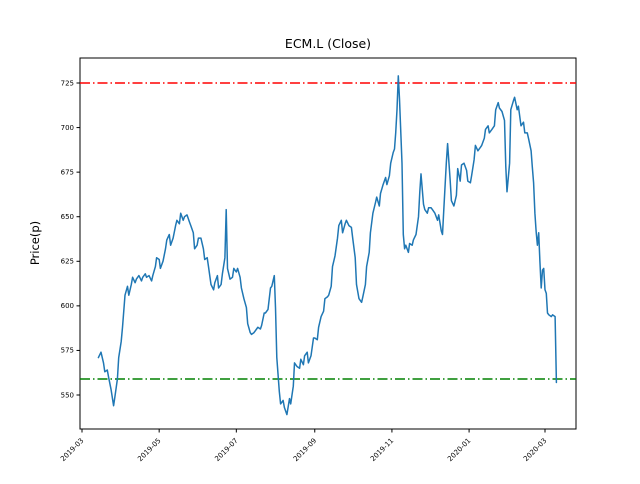 The width and height of the screenshot is (640, 484). I want to click on y-tick-label: 625, so click(67, 262).